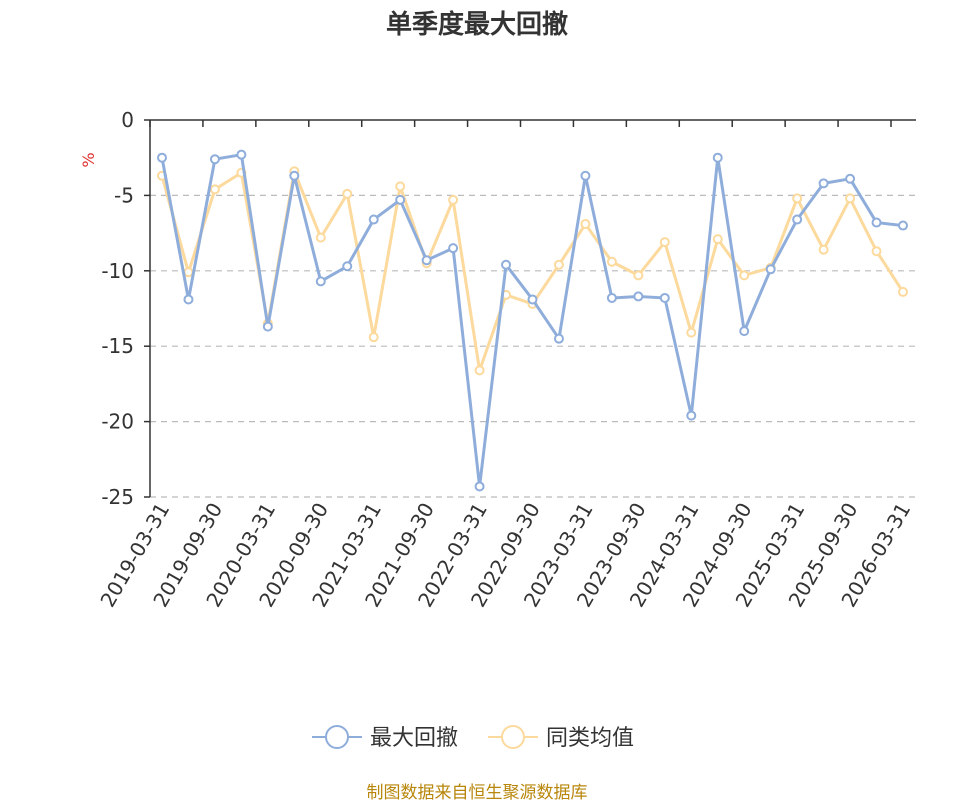 The width and height of the screenshot is (954, 803). Describe the element at coordinates (127, 120) in the screenshot. I see `y-tick-label: 0` at that location.